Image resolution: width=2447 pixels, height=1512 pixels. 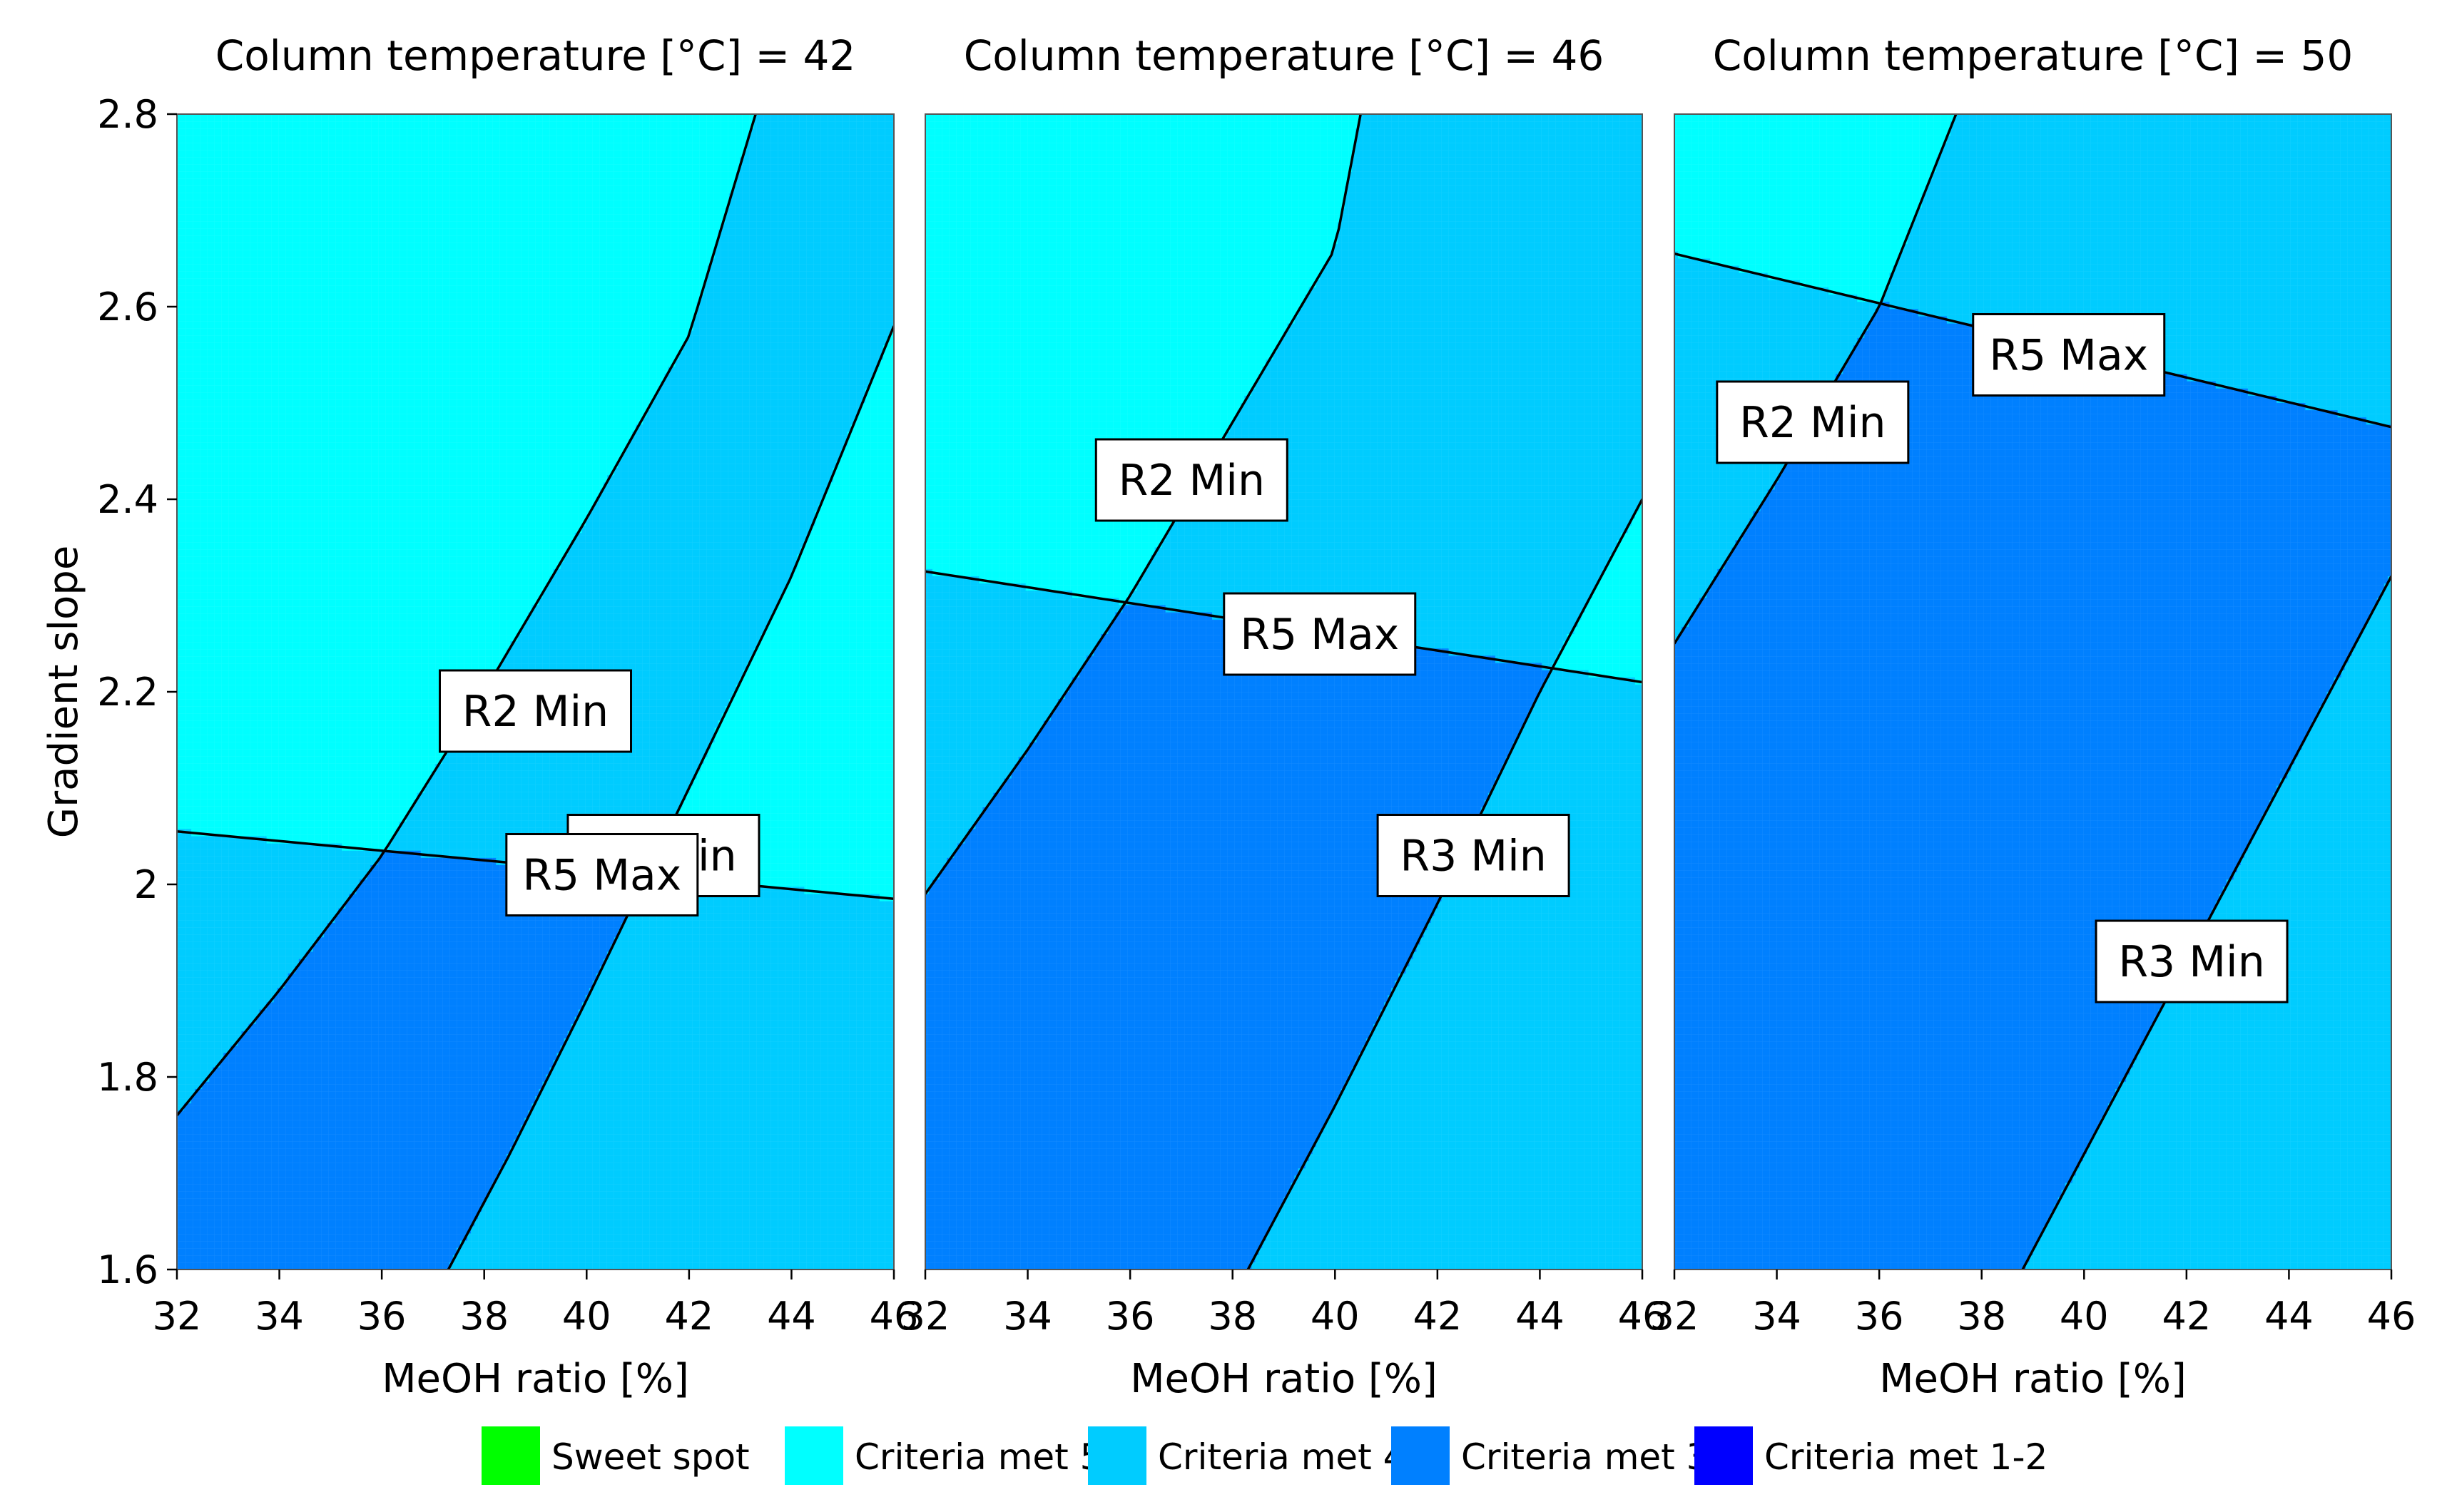 I want to click on legend-item: Sweet spot, so click(x=616, y=1455).